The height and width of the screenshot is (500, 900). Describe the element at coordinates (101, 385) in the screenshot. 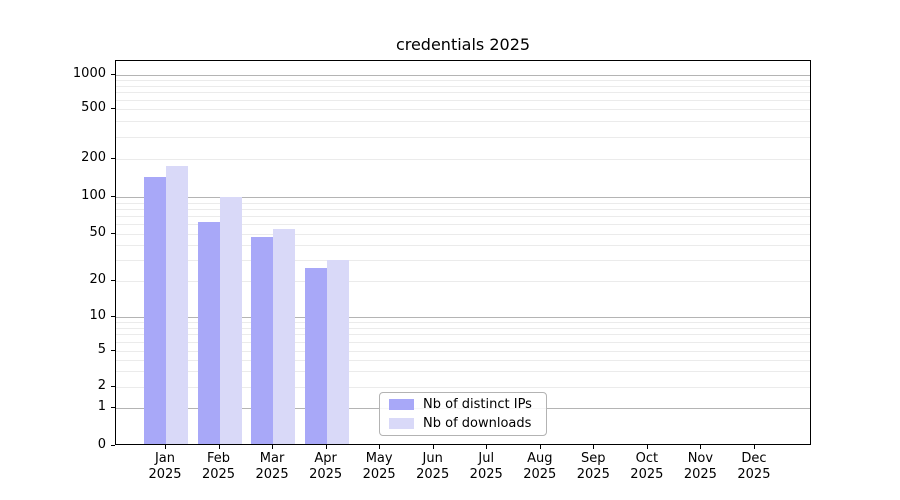

I see `y-tick-label: 2` at that location.